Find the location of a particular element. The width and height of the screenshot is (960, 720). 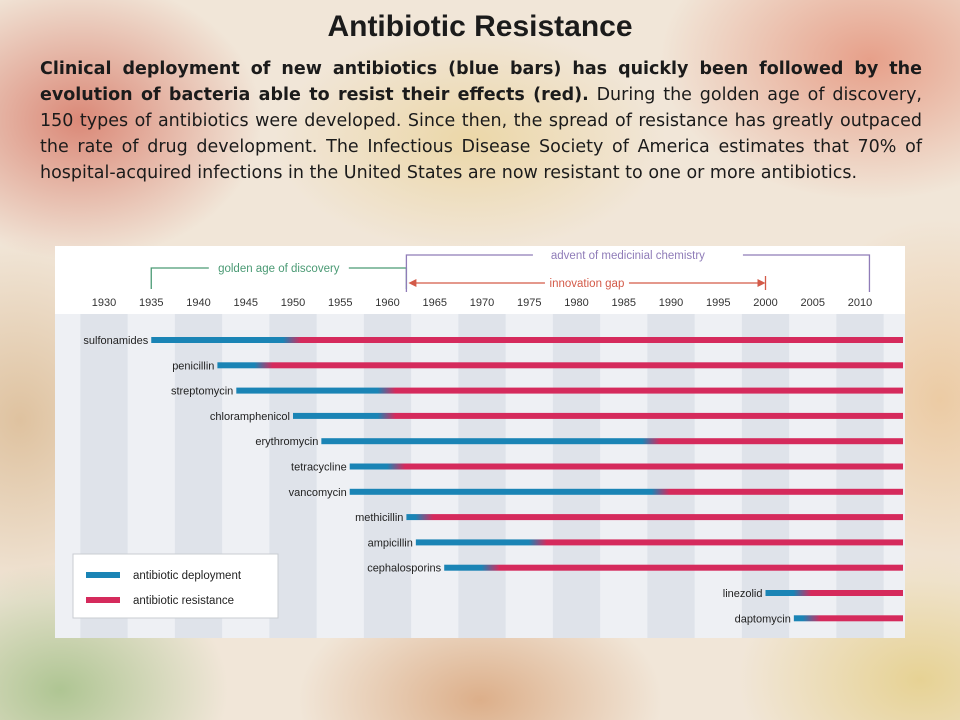

innovation-gap-label: innovation gap is located at coordinates (587, 284).